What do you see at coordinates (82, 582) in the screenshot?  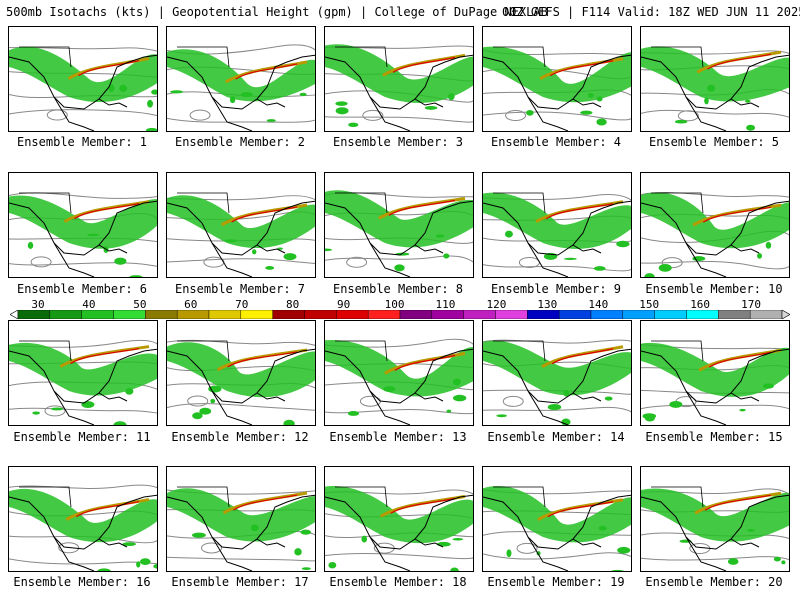 I see `ensemble-member-caption: Ensemble Member: 16` at bounding box center [82, 582].